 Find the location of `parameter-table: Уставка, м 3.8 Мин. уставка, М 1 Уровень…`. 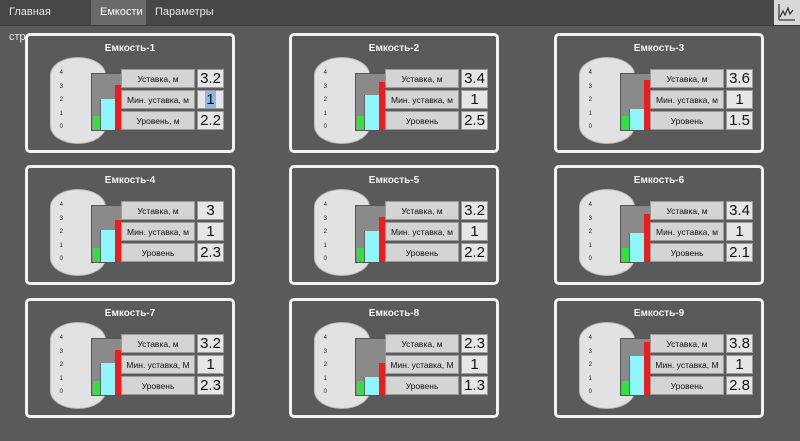

parameter-table: Уставка, м 3.8 Мин. уставка, М 1 Уровень… is located at coordinates (701, 365).